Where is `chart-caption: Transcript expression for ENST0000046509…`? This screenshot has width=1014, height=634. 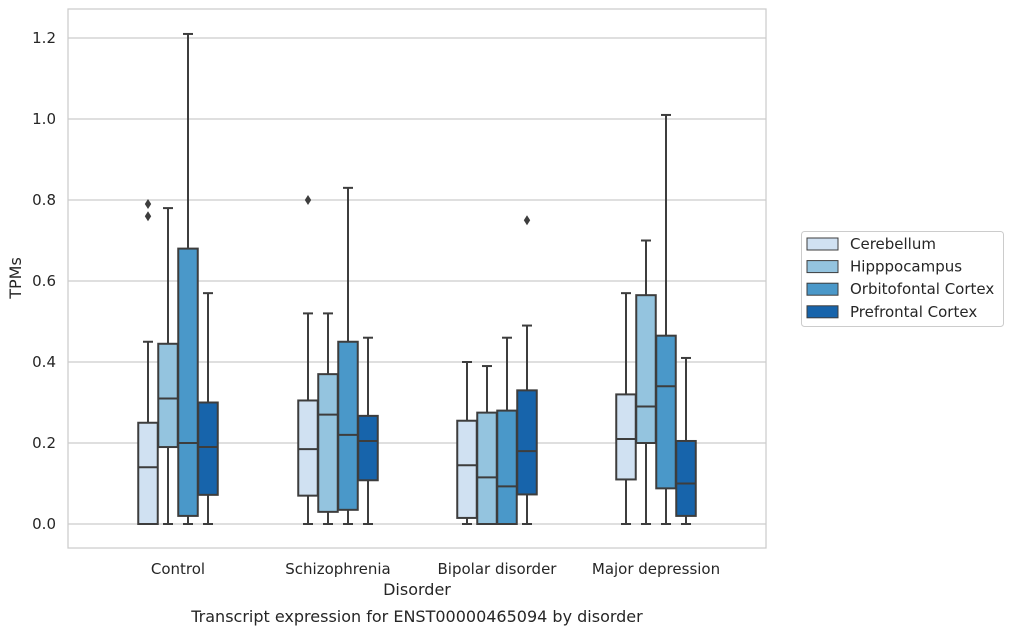 chart-caption: Transcript expression for ENST0000046509… is located at coordinates (416, 616).